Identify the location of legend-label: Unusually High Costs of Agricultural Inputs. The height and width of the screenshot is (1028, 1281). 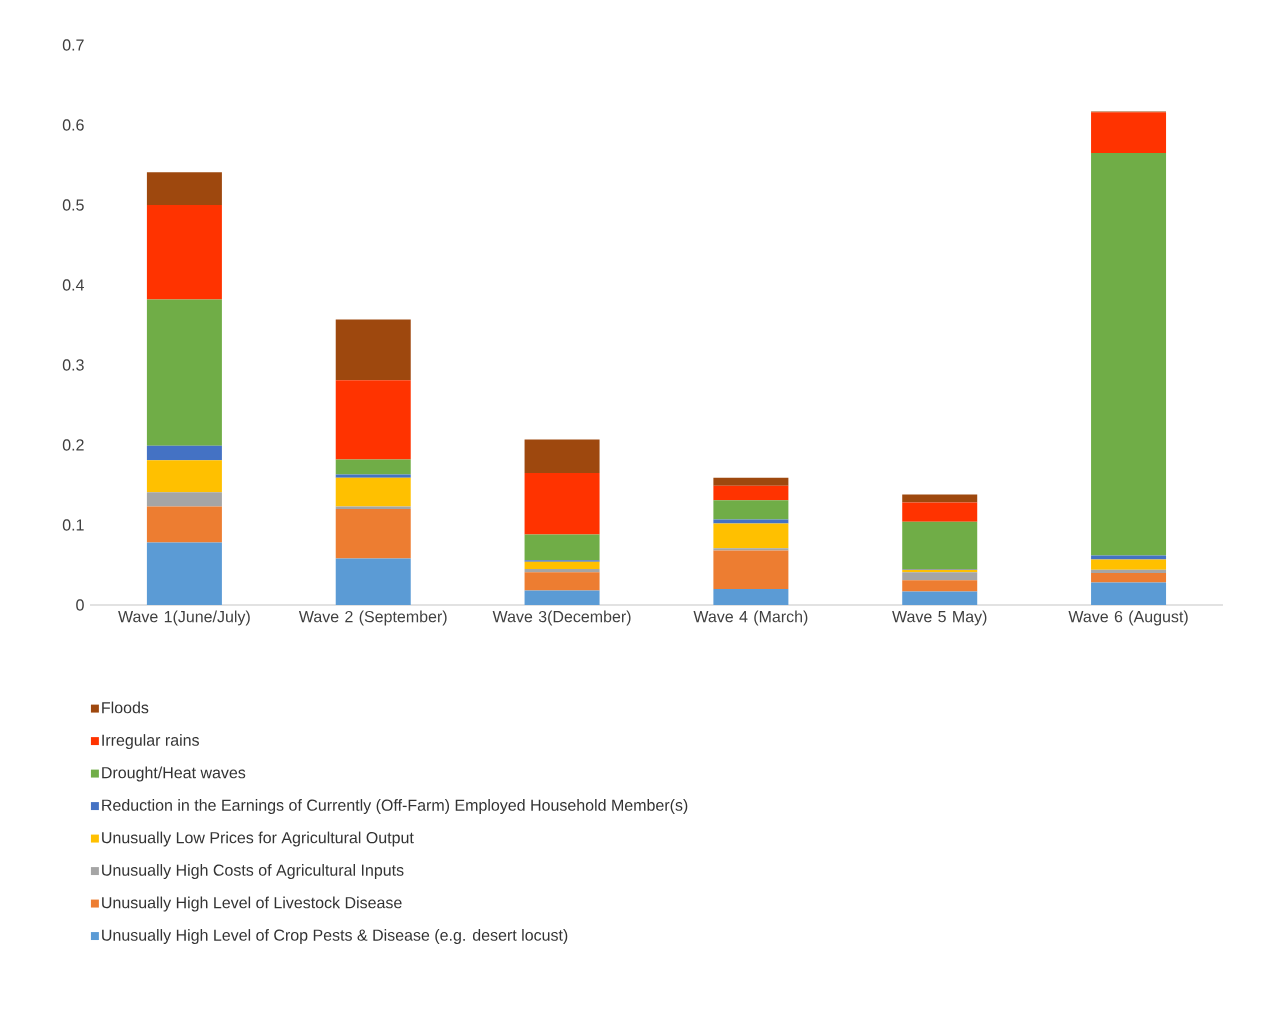
(253, 871).